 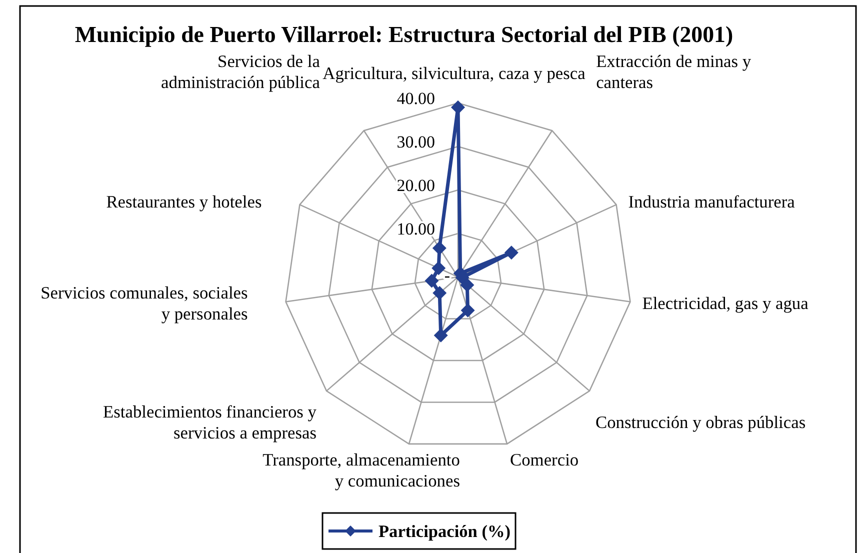 What do you see at coordinates (210, 421) in the screenshot?
I see `spoke-label: Establecimientos financieros y servicios a empresas` at bounding box center [210, 421].